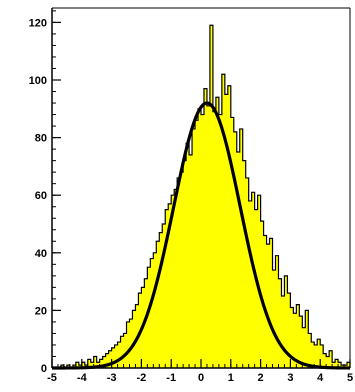 The width and height of the screenshot is (355, 392). Describe the element at coordinates (38, 23) in the screenshot. I see `y-tick-label: 120` at that location.